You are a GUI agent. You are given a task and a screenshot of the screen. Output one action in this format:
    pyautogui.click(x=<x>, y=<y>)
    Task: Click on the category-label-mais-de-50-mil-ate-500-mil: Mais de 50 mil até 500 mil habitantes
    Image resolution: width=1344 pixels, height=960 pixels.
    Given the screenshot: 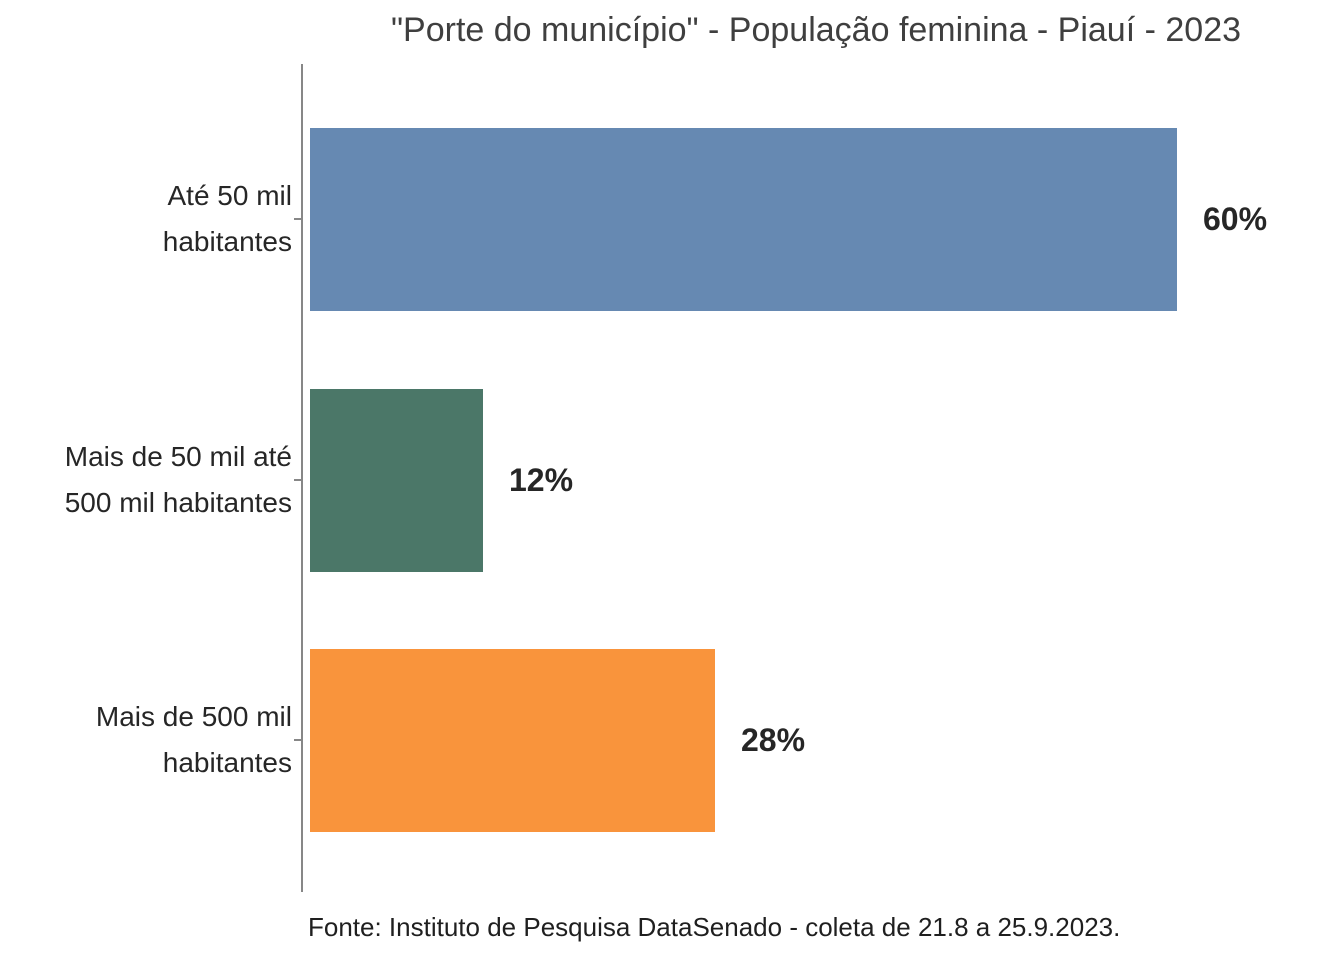 What is the action you would take?
    pyautogui.click(x=178, y=479)
    